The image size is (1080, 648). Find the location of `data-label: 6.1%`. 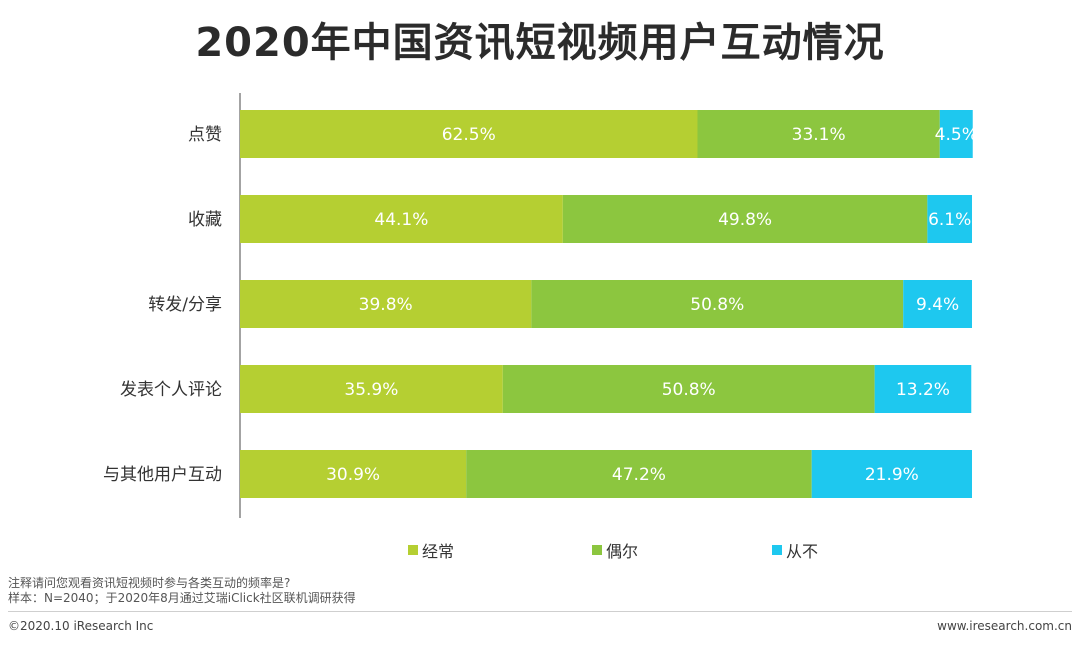

data-label: 6.1% is located at coordinates (949, 220).